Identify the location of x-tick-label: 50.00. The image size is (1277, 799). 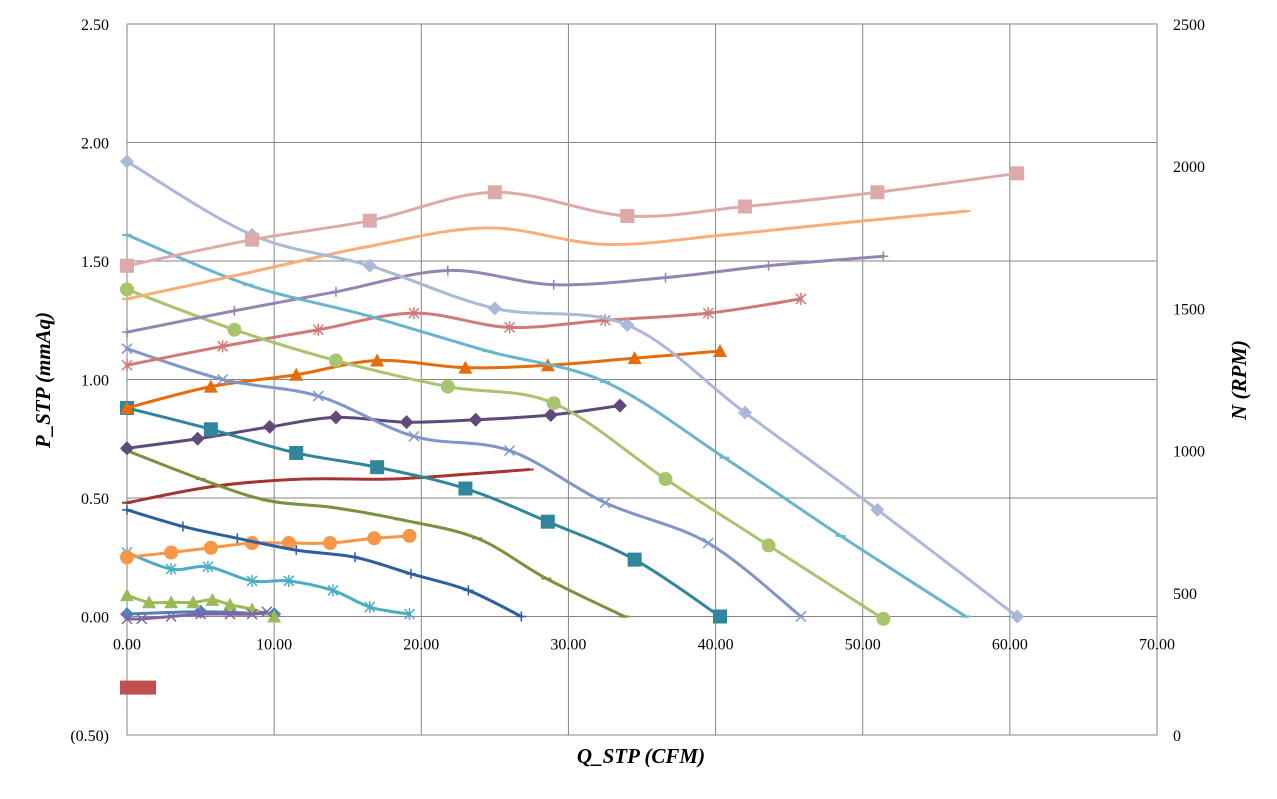
(863, 645).